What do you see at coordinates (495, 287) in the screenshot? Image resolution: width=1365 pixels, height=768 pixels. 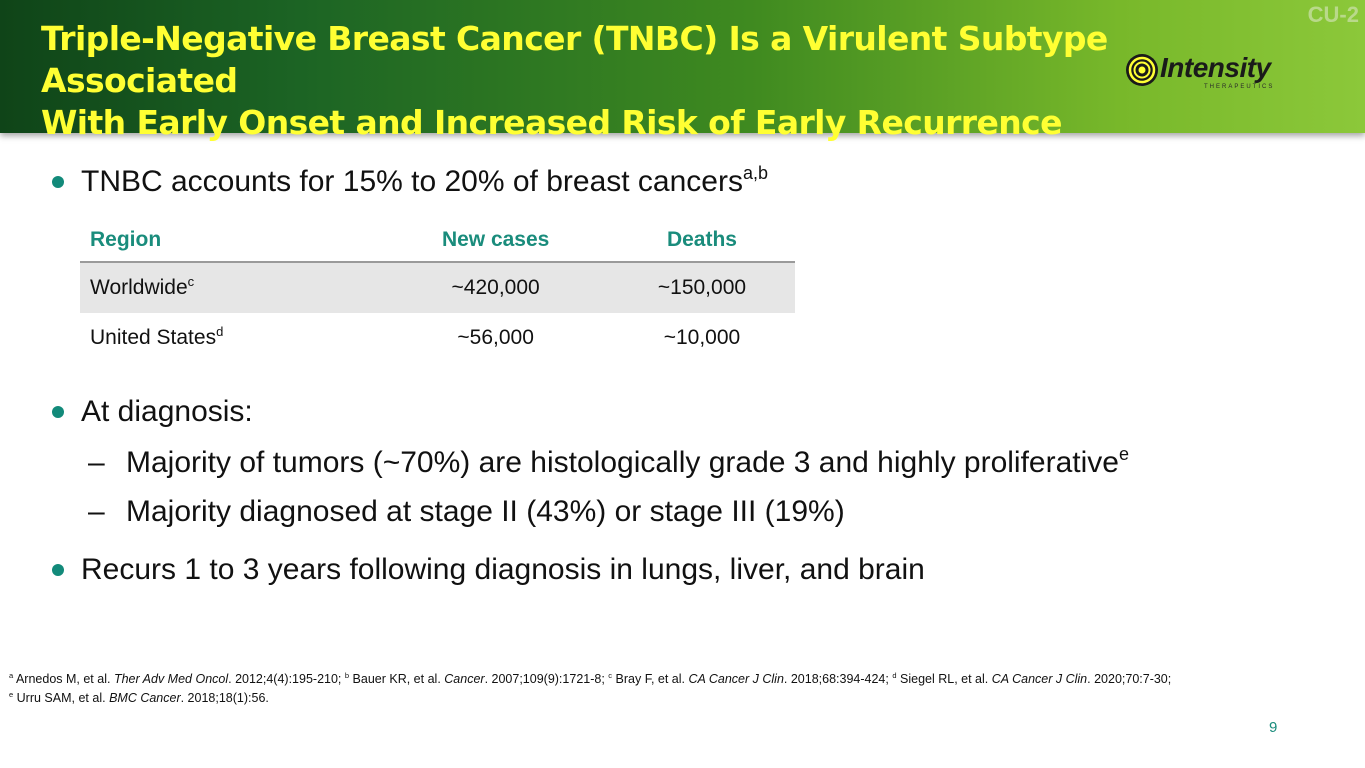 I see `cell-new-cases: ~420,000` at bounding box center [495, 287].